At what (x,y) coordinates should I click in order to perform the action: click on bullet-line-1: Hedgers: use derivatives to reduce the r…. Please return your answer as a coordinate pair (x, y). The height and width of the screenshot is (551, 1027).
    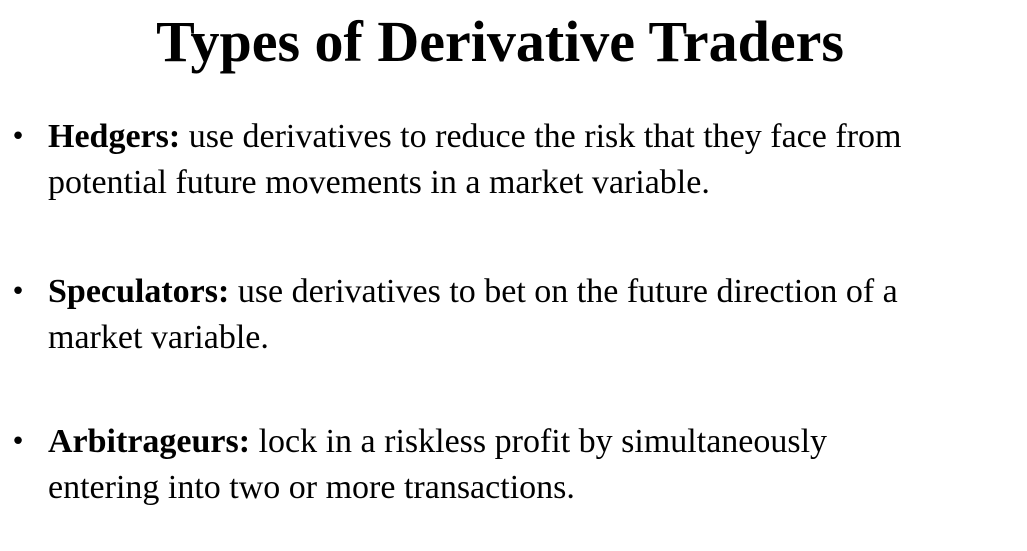
    Looking at the image, I should click on (528, 137).